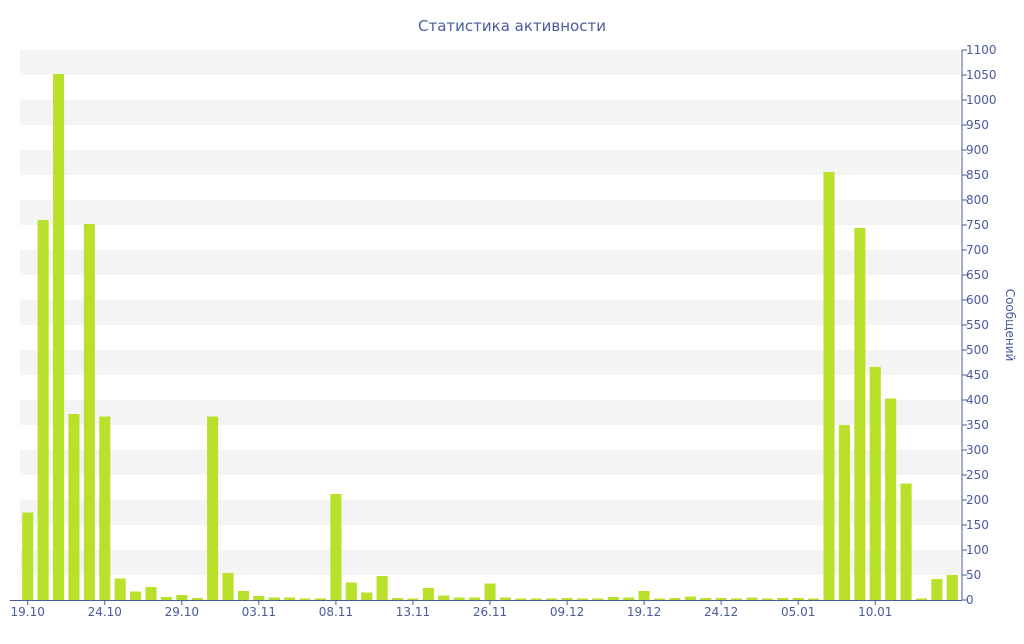 Image resolution: width=1024 pixels, height=644 pixels. I want to click on x-tick-label: 26.11, so click(490, 612).